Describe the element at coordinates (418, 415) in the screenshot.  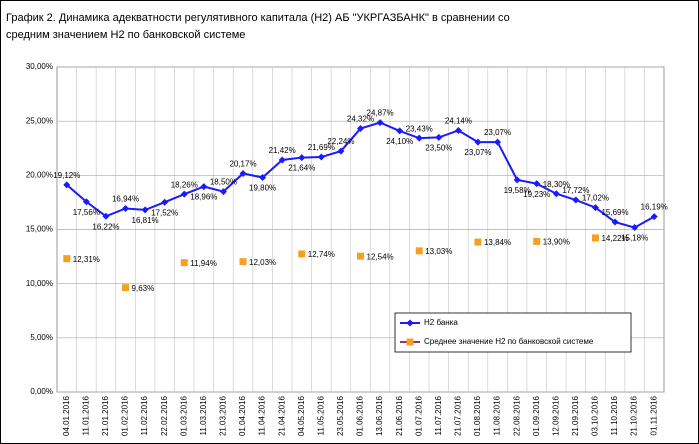
I see `x-tick-label: 01.07.2016` at that location.